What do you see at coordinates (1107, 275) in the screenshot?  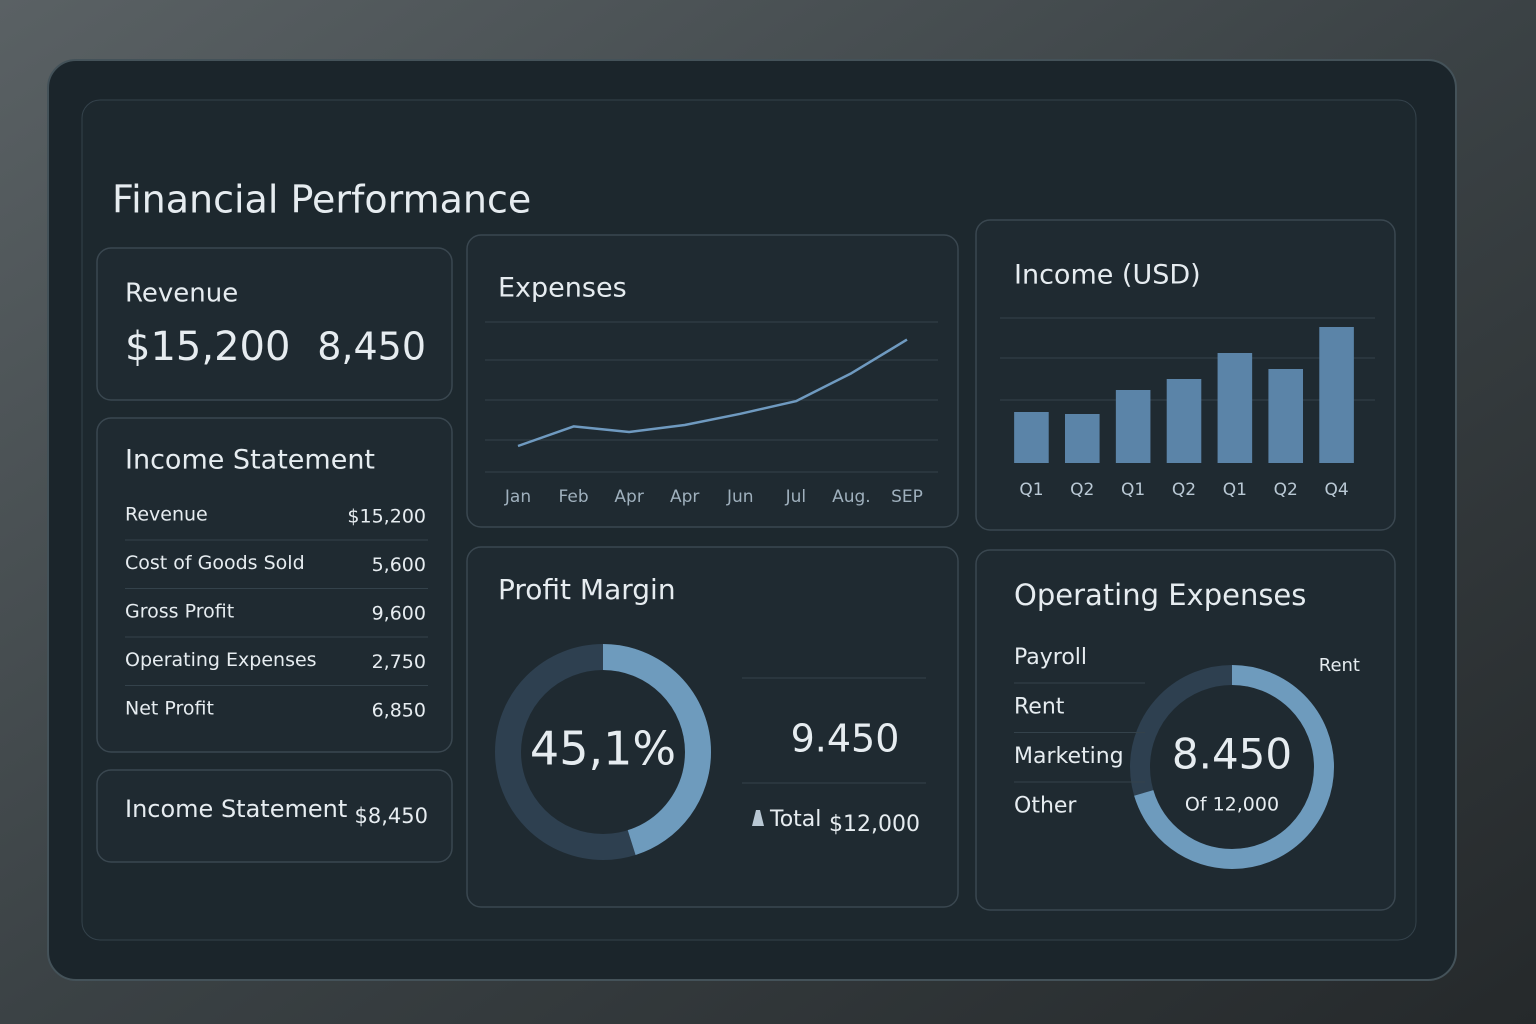 I see `chart-title: Income (USD)` at bounding box center [1107, 275].